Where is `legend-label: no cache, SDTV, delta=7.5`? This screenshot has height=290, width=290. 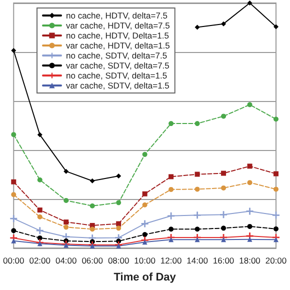 legend-label: no cache, SDTV, delta=7.5 is located at coordinates (117, 55).